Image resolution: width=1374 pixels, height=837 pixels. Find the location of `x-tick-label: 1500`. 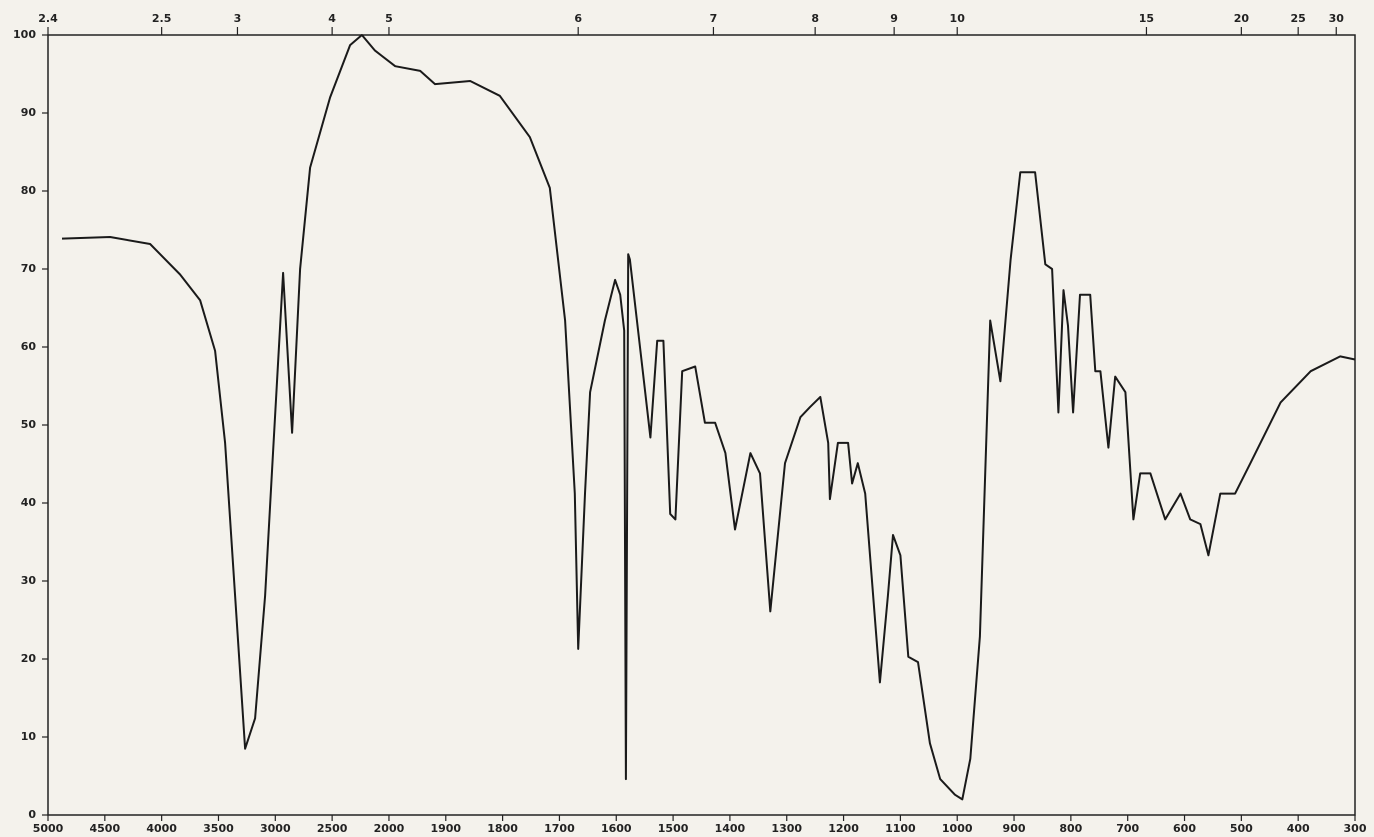

x-tick-label: 1500 is located at coordinates (673, 828).